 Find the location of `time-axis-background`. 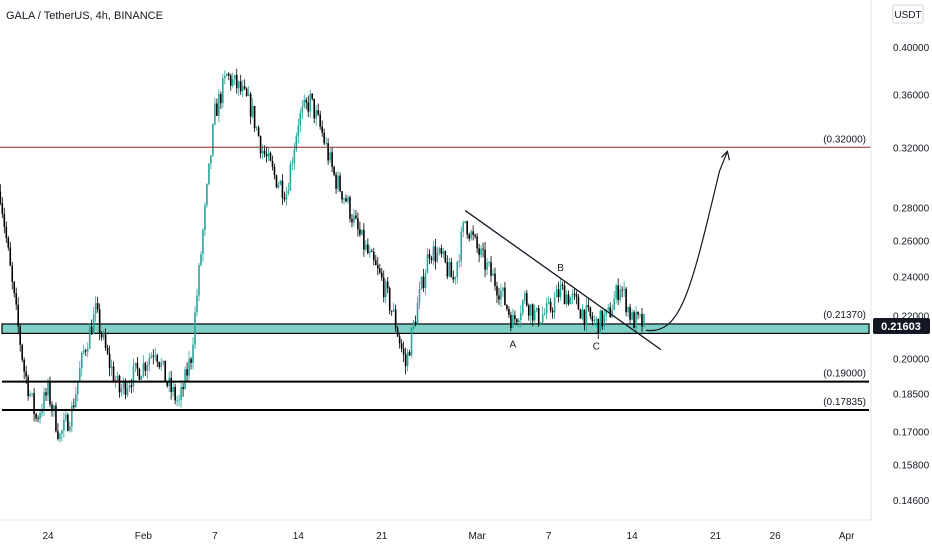

time-axis-background is located at coordinates (466, 535).